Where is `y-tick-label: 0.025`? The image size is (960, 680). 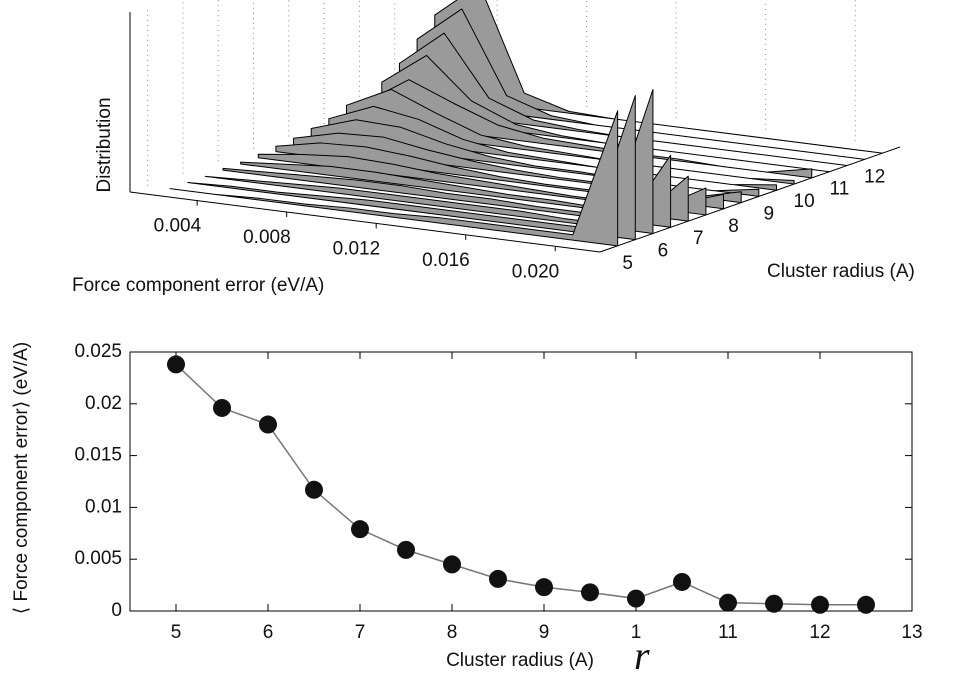
y-tick-label: 0.025 is located at coordinates (98, 351).